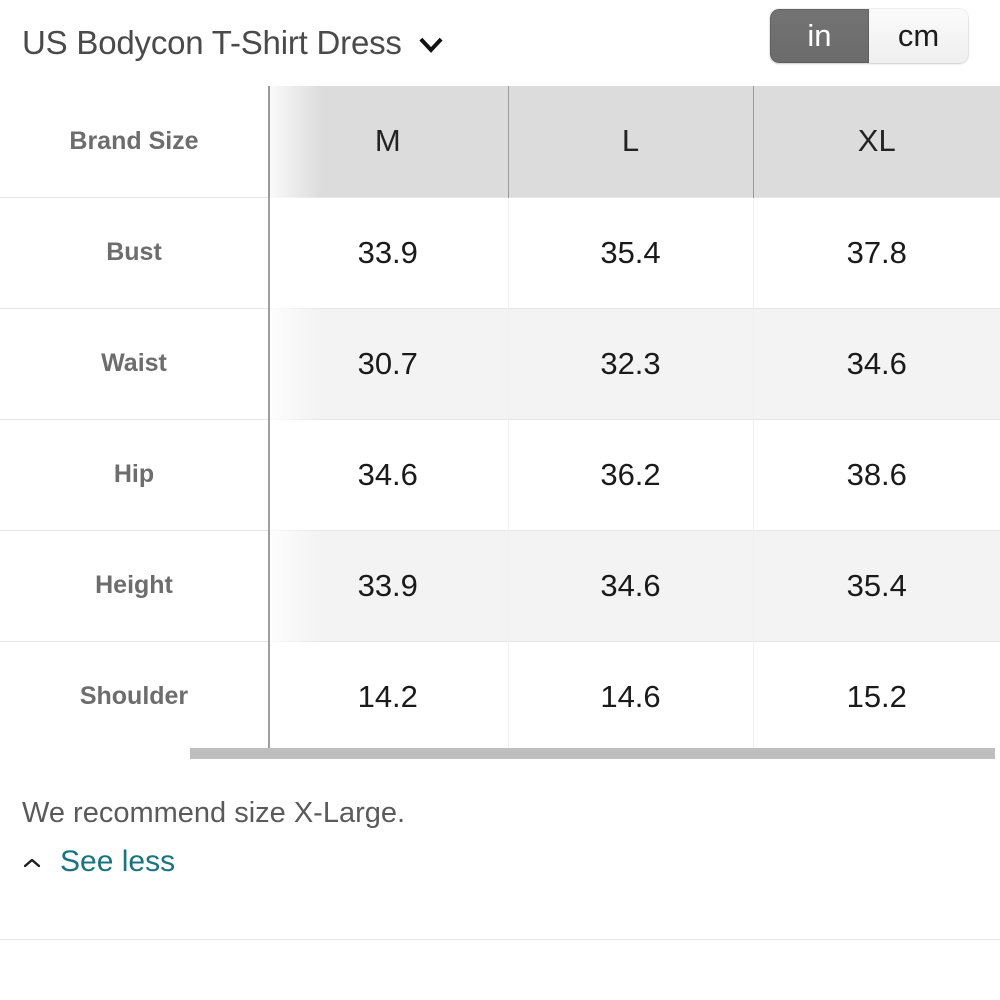  I want to click on cell-bust-xl: 37.8, so click(876, 252).